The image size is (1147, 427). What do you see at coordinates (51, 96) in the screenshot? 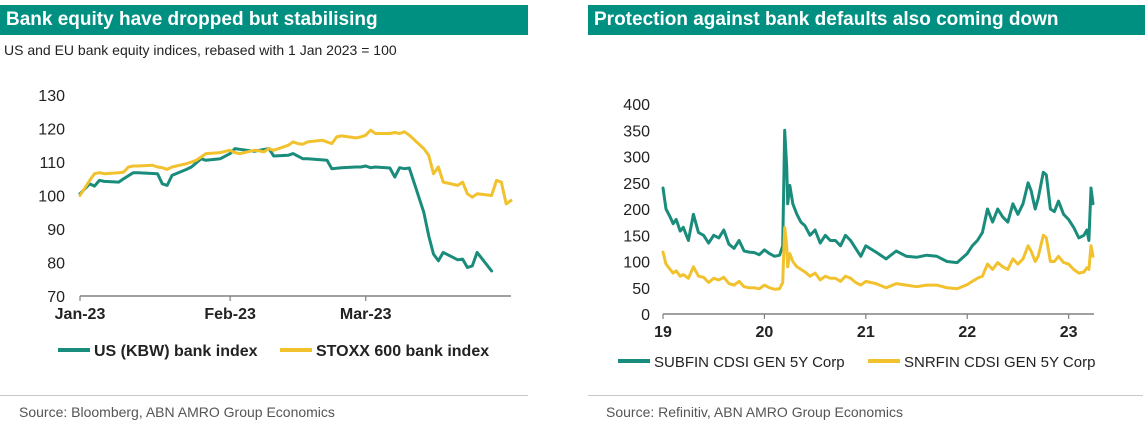
I see `left-y-tick-label: 130` at bounding box center [51, 96].